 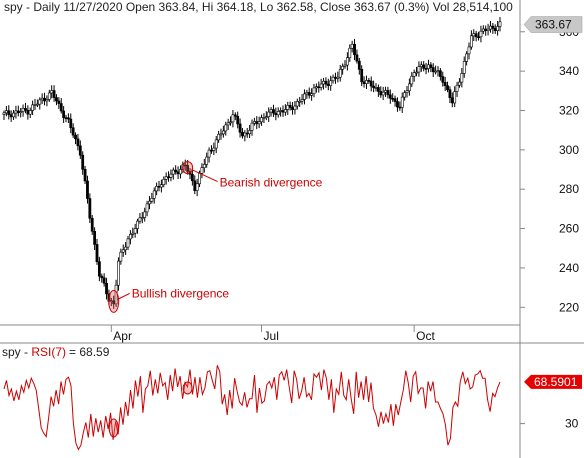 What do you see at coordinates (56, 352) in the screenshot?
I see `rsi-legend: spy - RSI(7) = 68.59` at bounding box center [56, 352].